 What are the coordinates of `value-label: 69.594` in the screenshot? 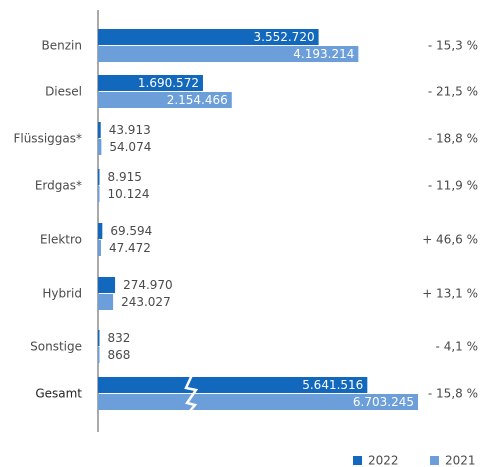 It's located at (131, 231).